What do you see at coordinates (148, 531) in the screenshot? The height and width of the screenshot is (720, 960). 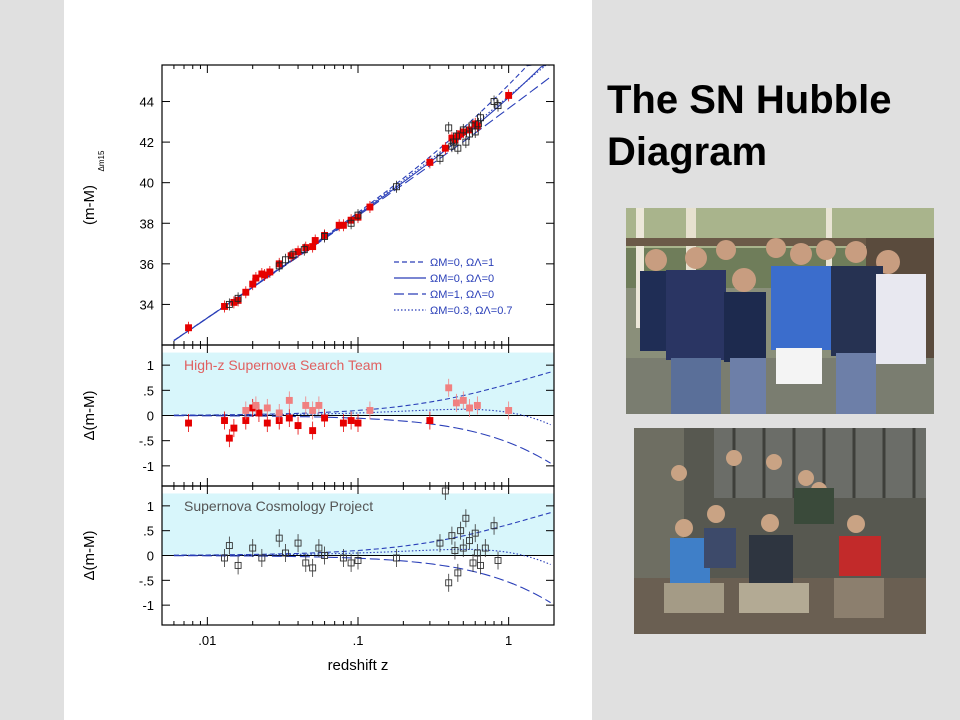 I see `y-tick-label: .5` at bounding box center [148, 531].